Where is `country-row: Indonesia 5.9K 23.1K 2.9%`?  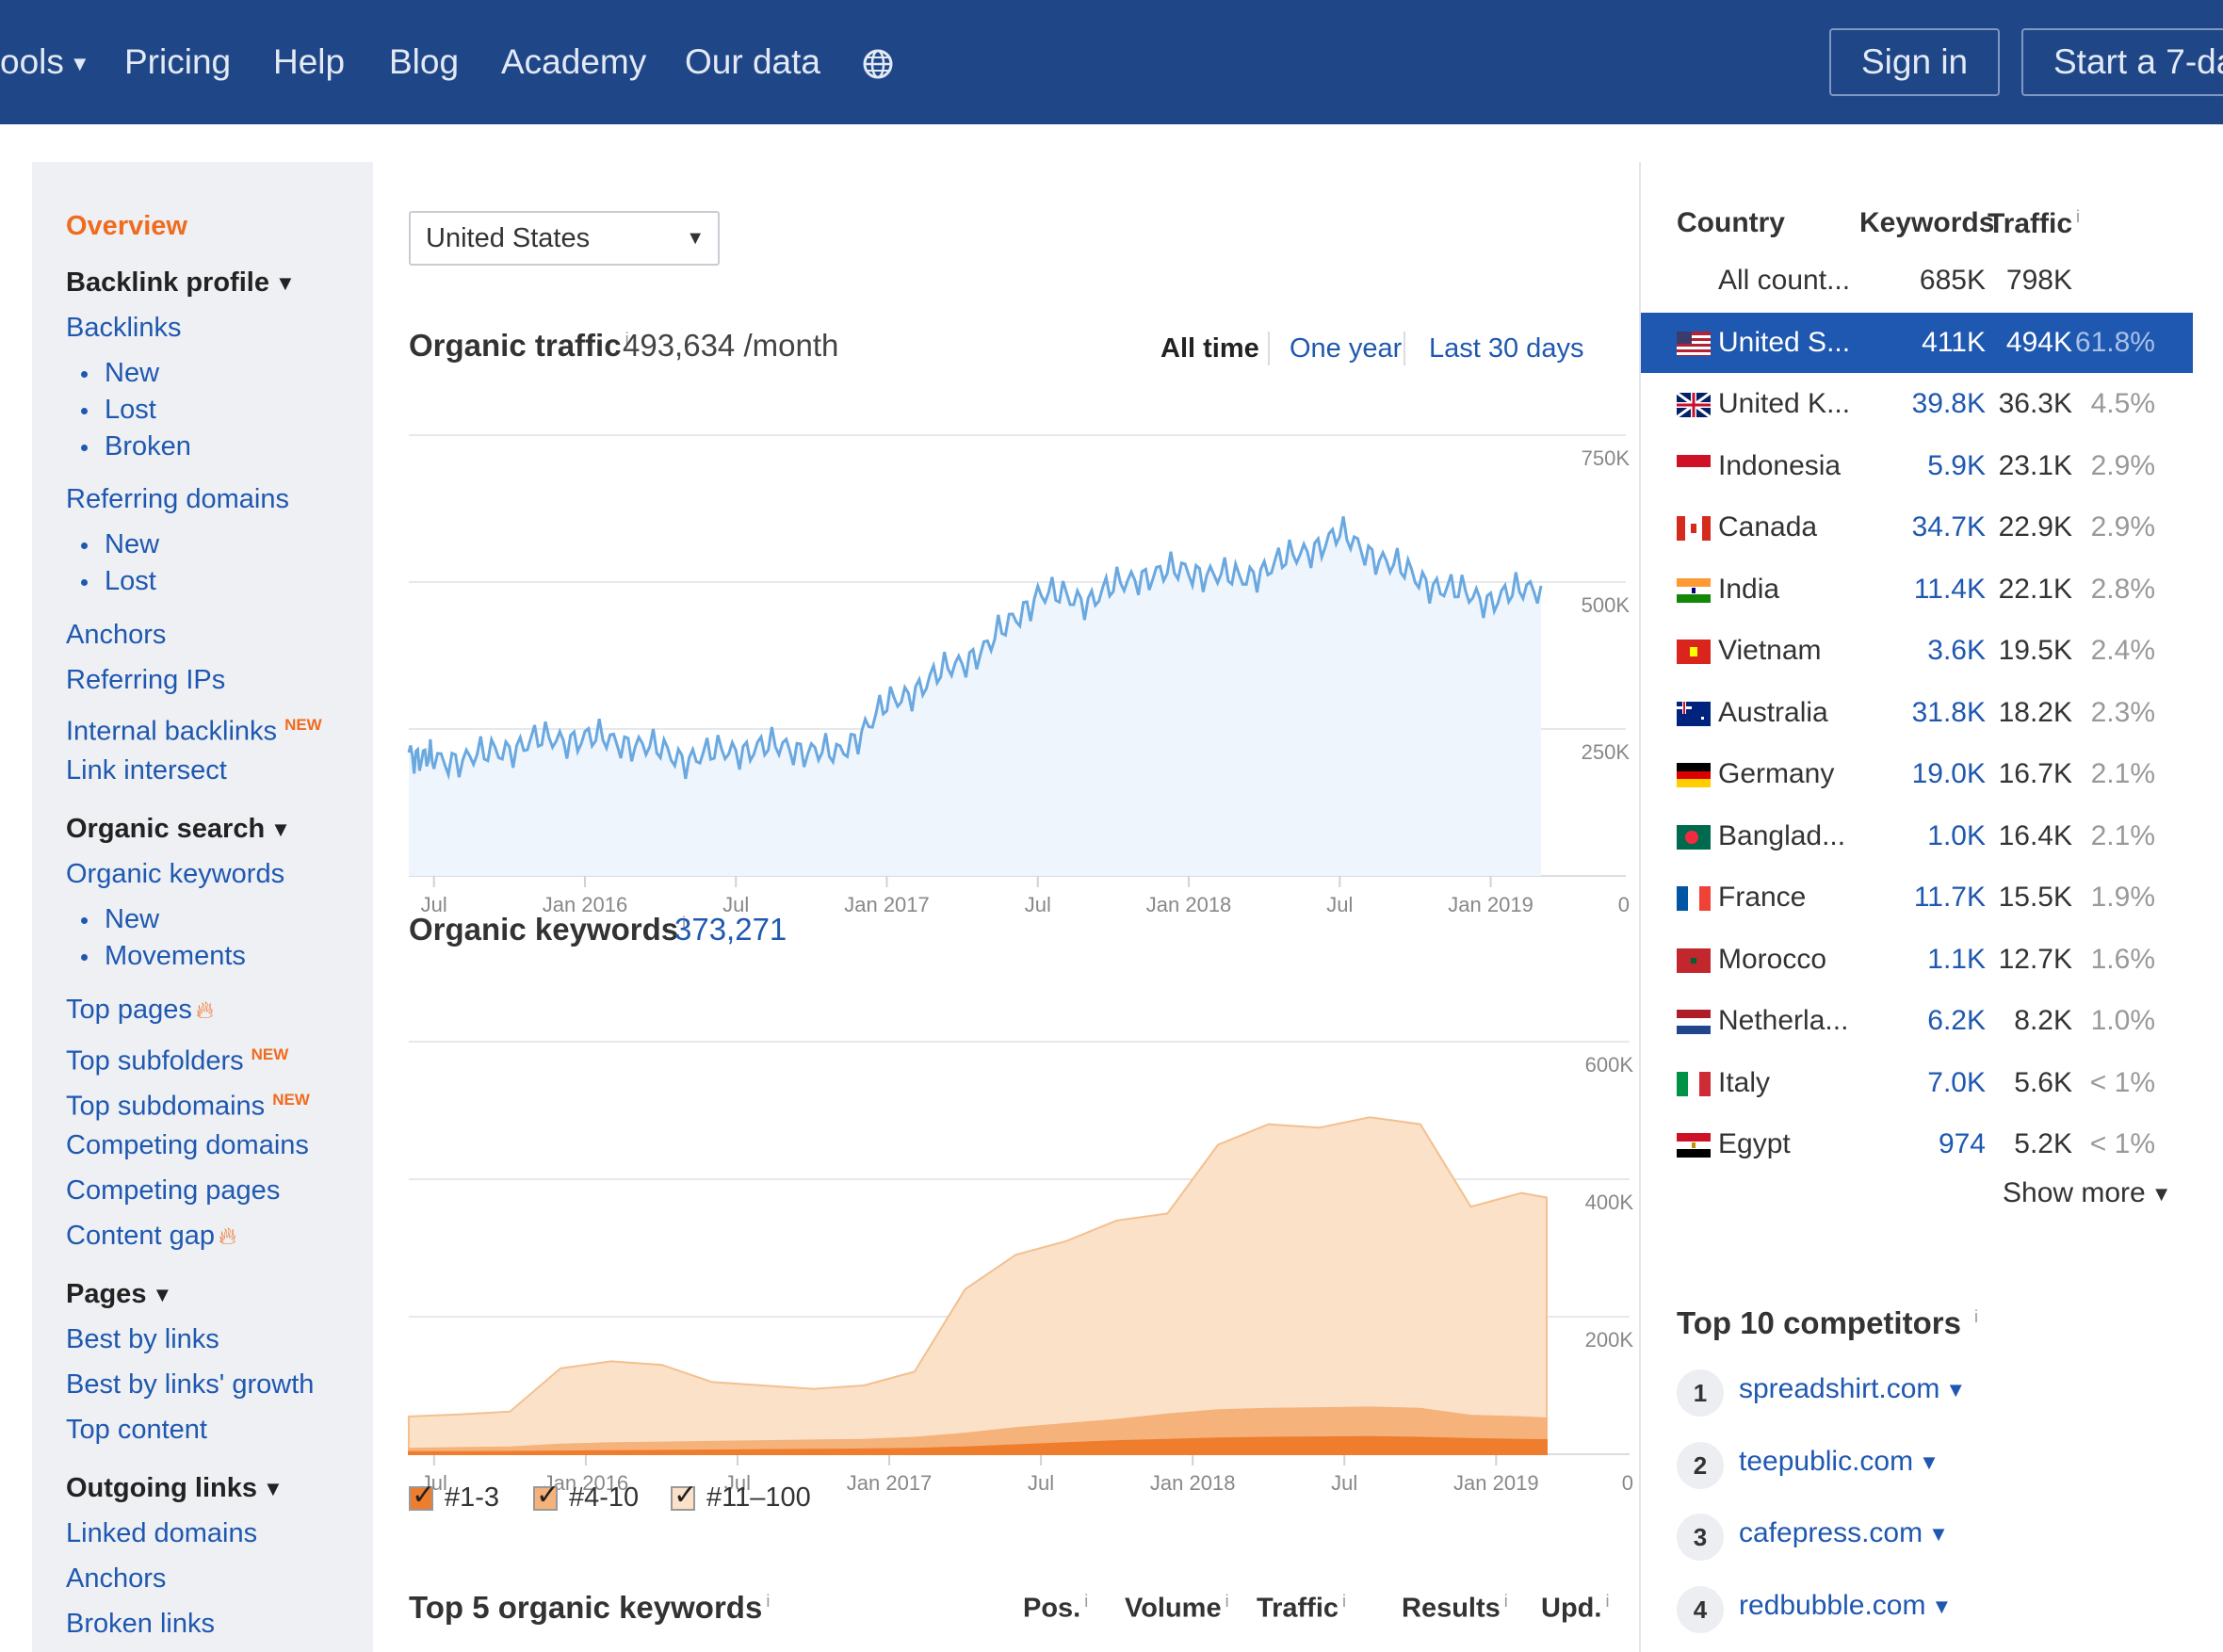
country-row: Indonesia 5.9K 23.1K 2.9% is located at coordinates (1917, 466).